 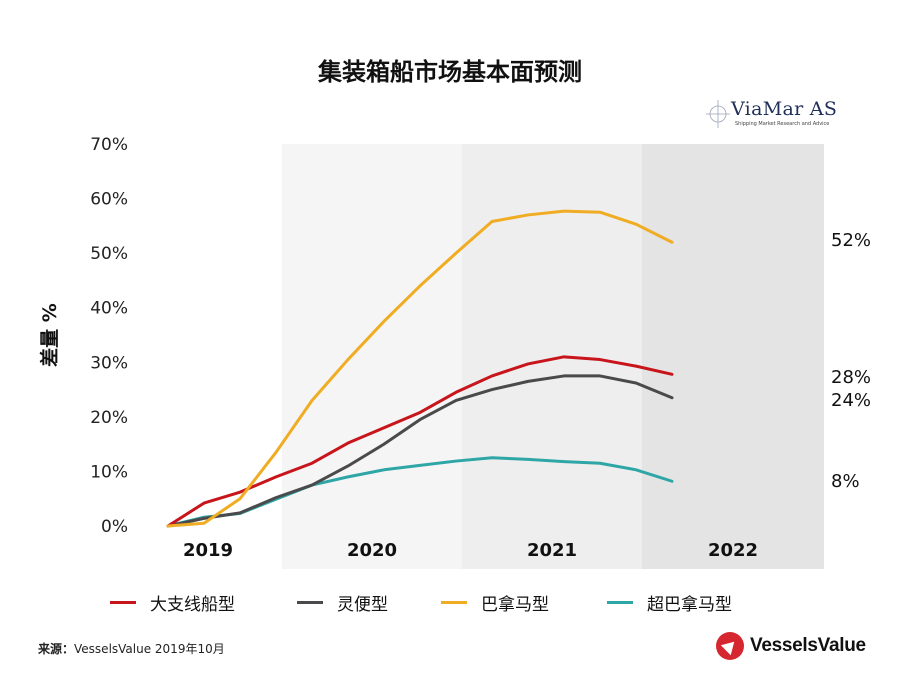 I want to click on end-labels: 28%24% 52% 8%, so click(x=851, y=361).